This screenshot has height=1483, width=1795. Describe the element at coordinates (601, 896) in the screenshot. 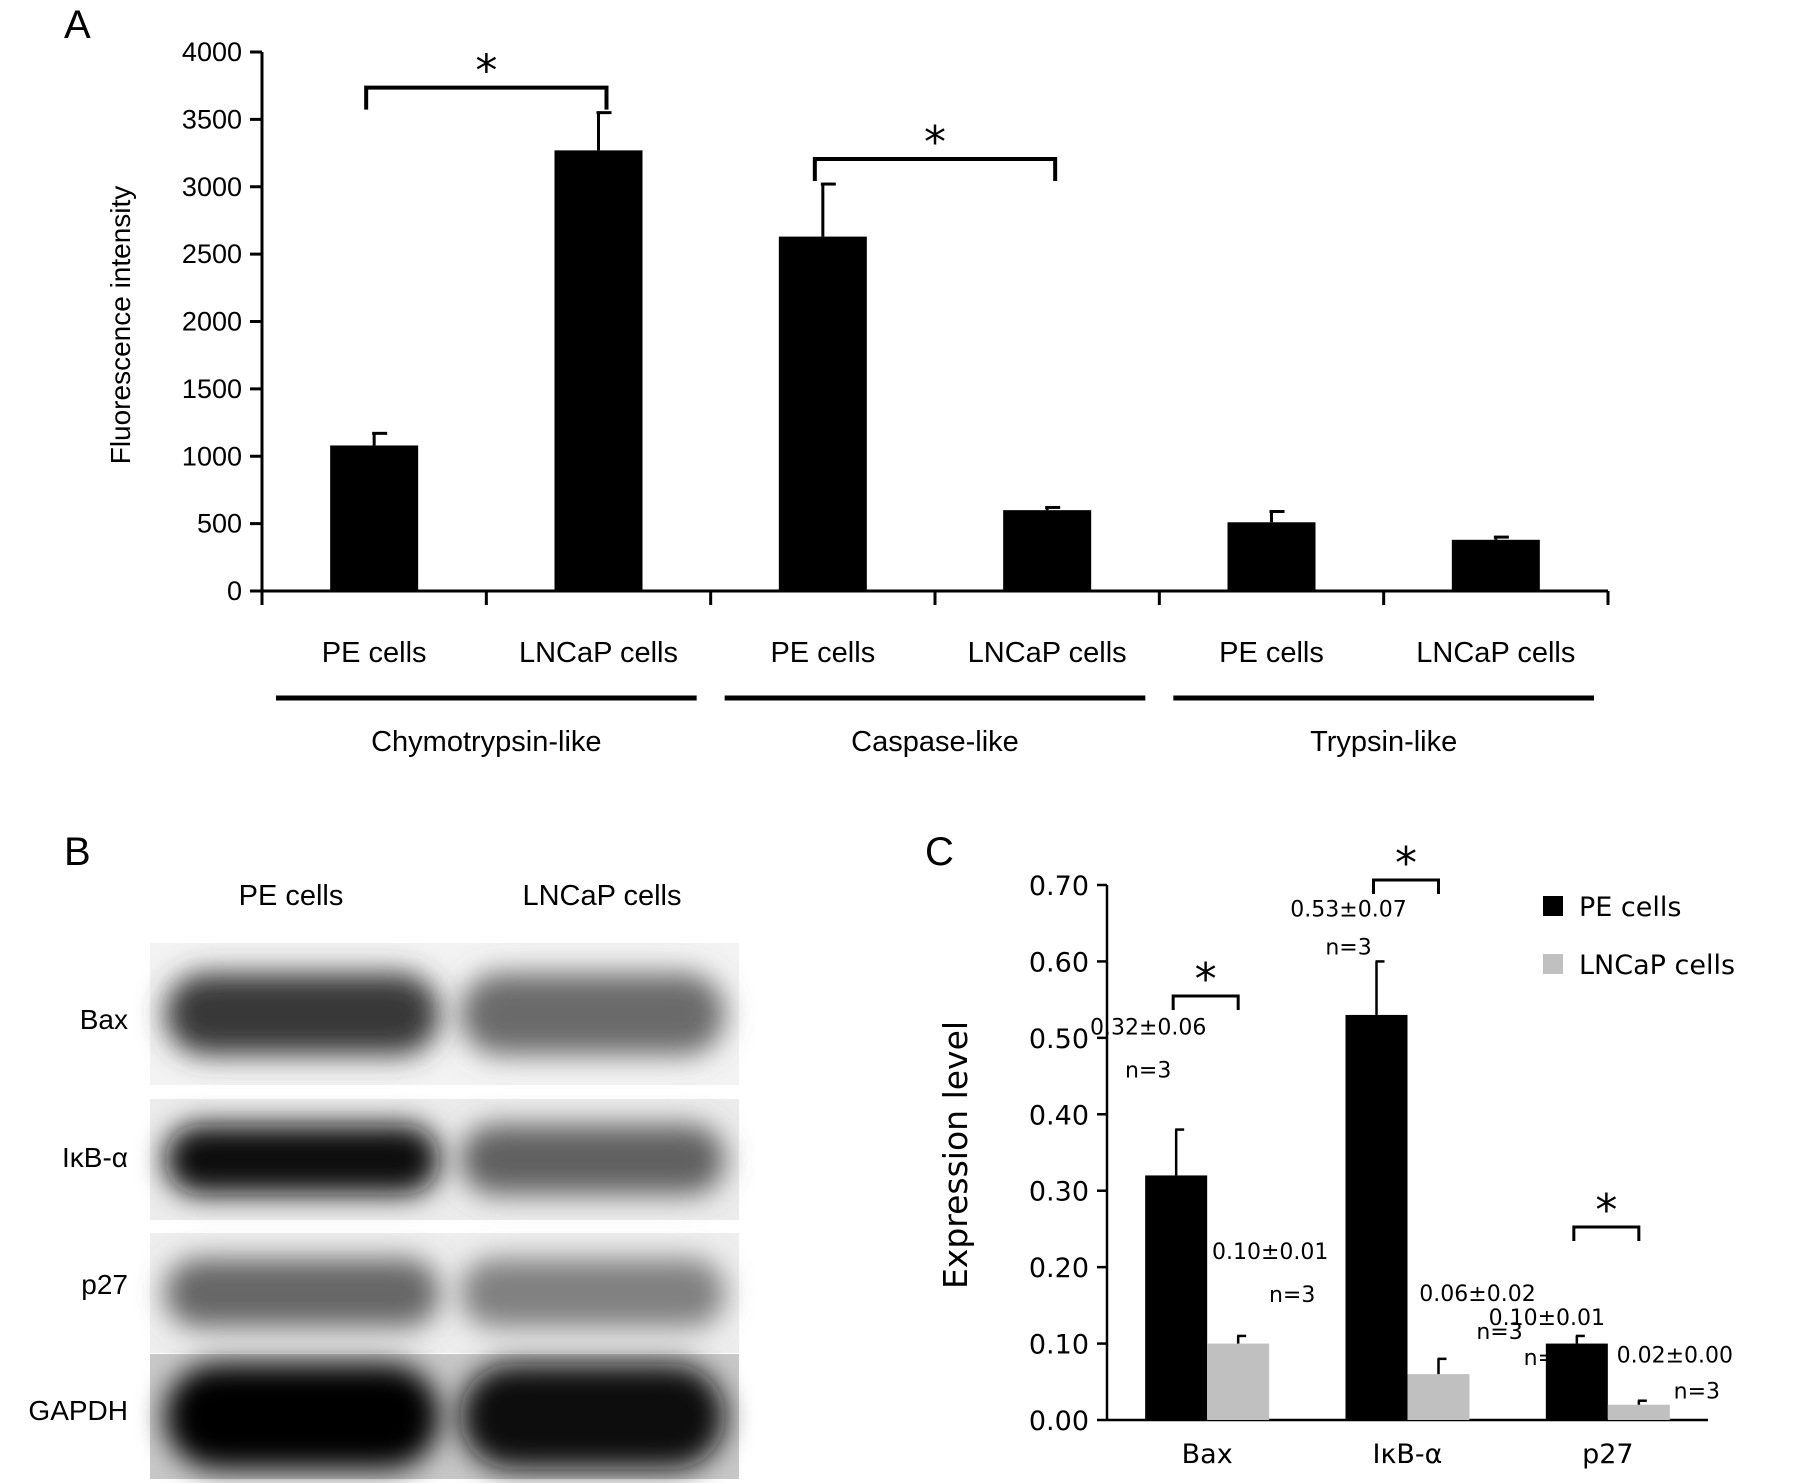

I see `panel-b-lane-label: LNCaP cells` at that location.